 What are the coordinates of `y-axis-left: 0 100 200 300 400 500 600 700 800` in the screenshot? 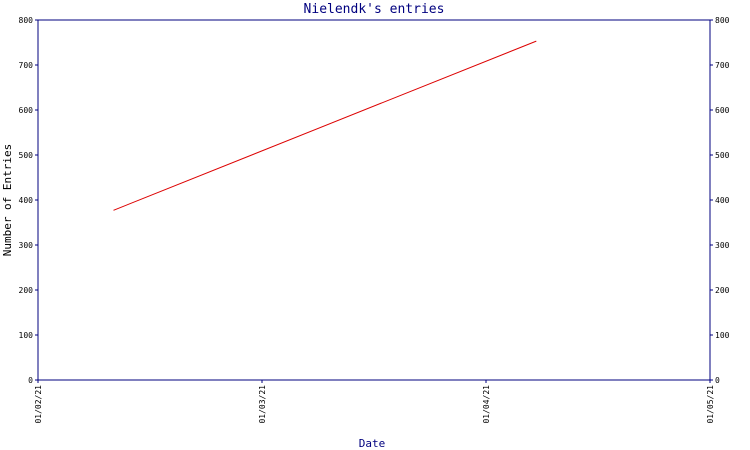 It's located at (28, 200).